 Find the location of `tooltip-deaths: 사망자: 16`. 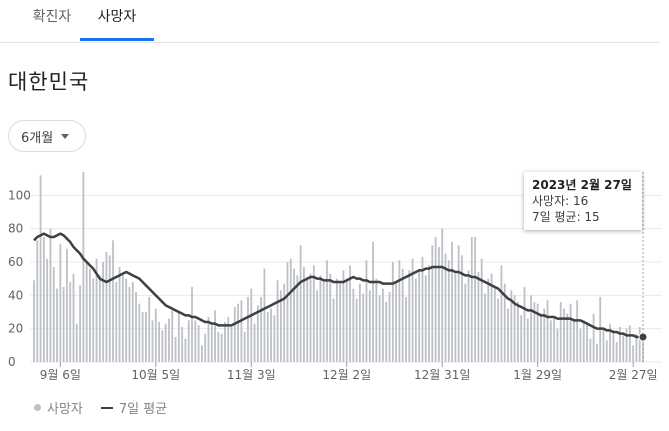

tooltip-deaths: 사망자: 16 is located at coordinates (560, 201).